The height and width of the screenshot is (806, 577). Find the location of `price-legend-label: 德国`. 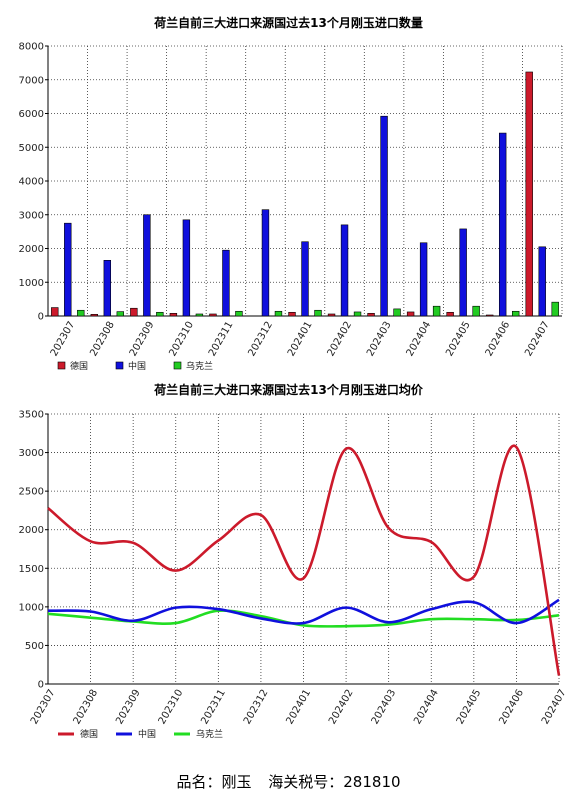

price-legend-label: 德国 is located at coordinates (89, 734).